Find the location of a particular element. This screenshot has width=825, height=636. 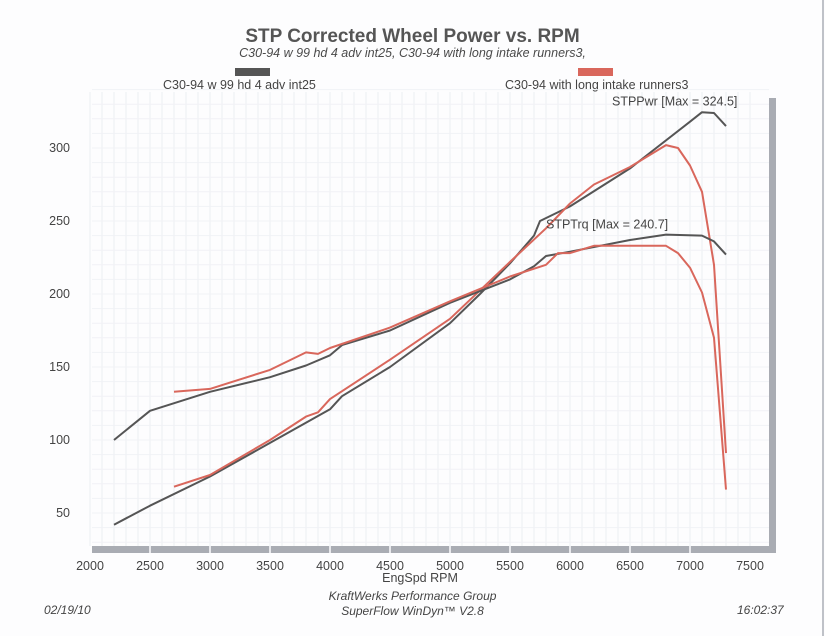

footer-company: KraftWerks Performance Group is located at coordinates (412, 596).